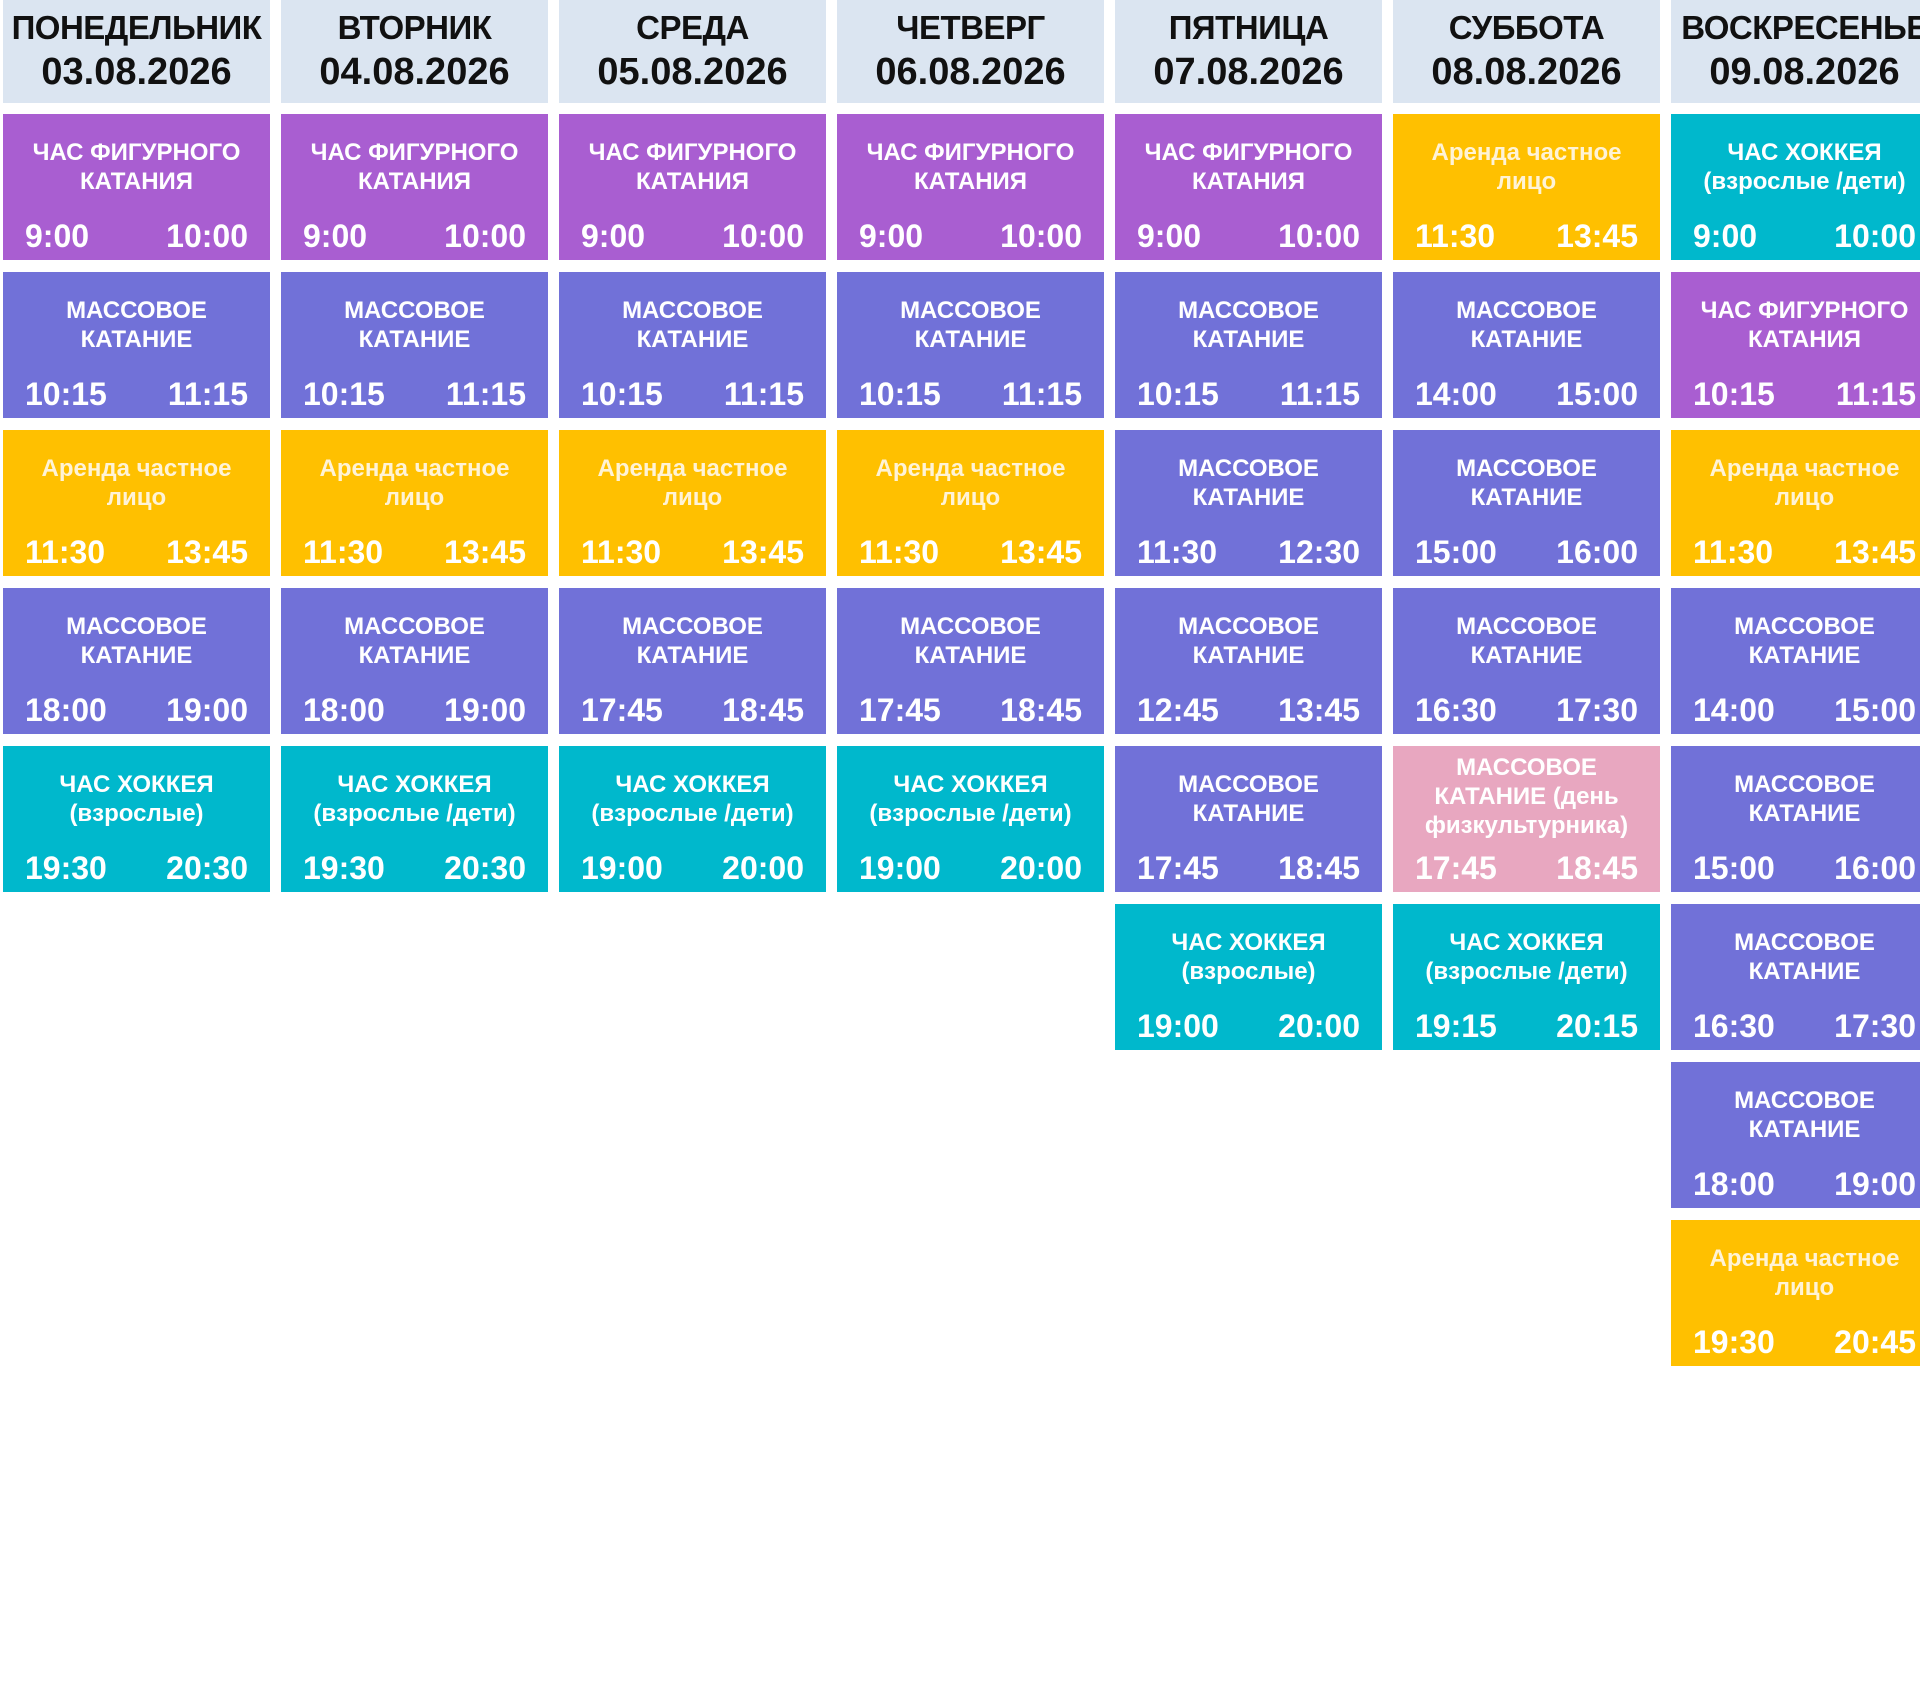  What do you see at coordinates (1526, 868) in the screenshot?
I see `event-times: 17:45 18:45` at bounding box center [1526, 868].